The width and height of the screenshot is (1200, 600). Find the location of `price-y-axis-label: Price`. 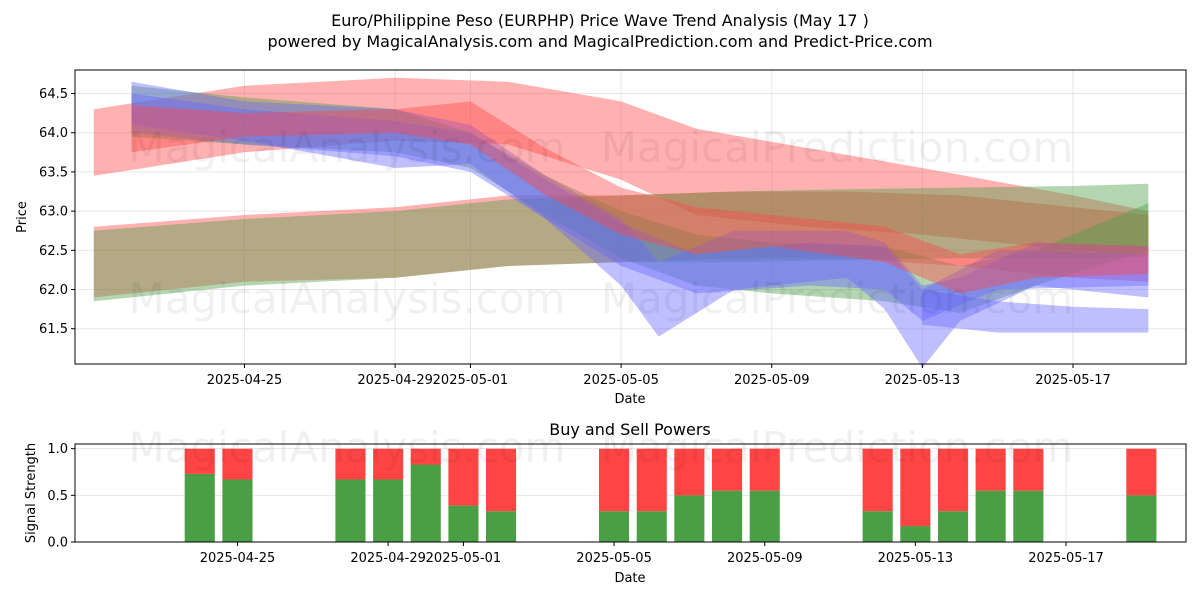

price-y-axis-label: Price is located at coordinates (22, 217).